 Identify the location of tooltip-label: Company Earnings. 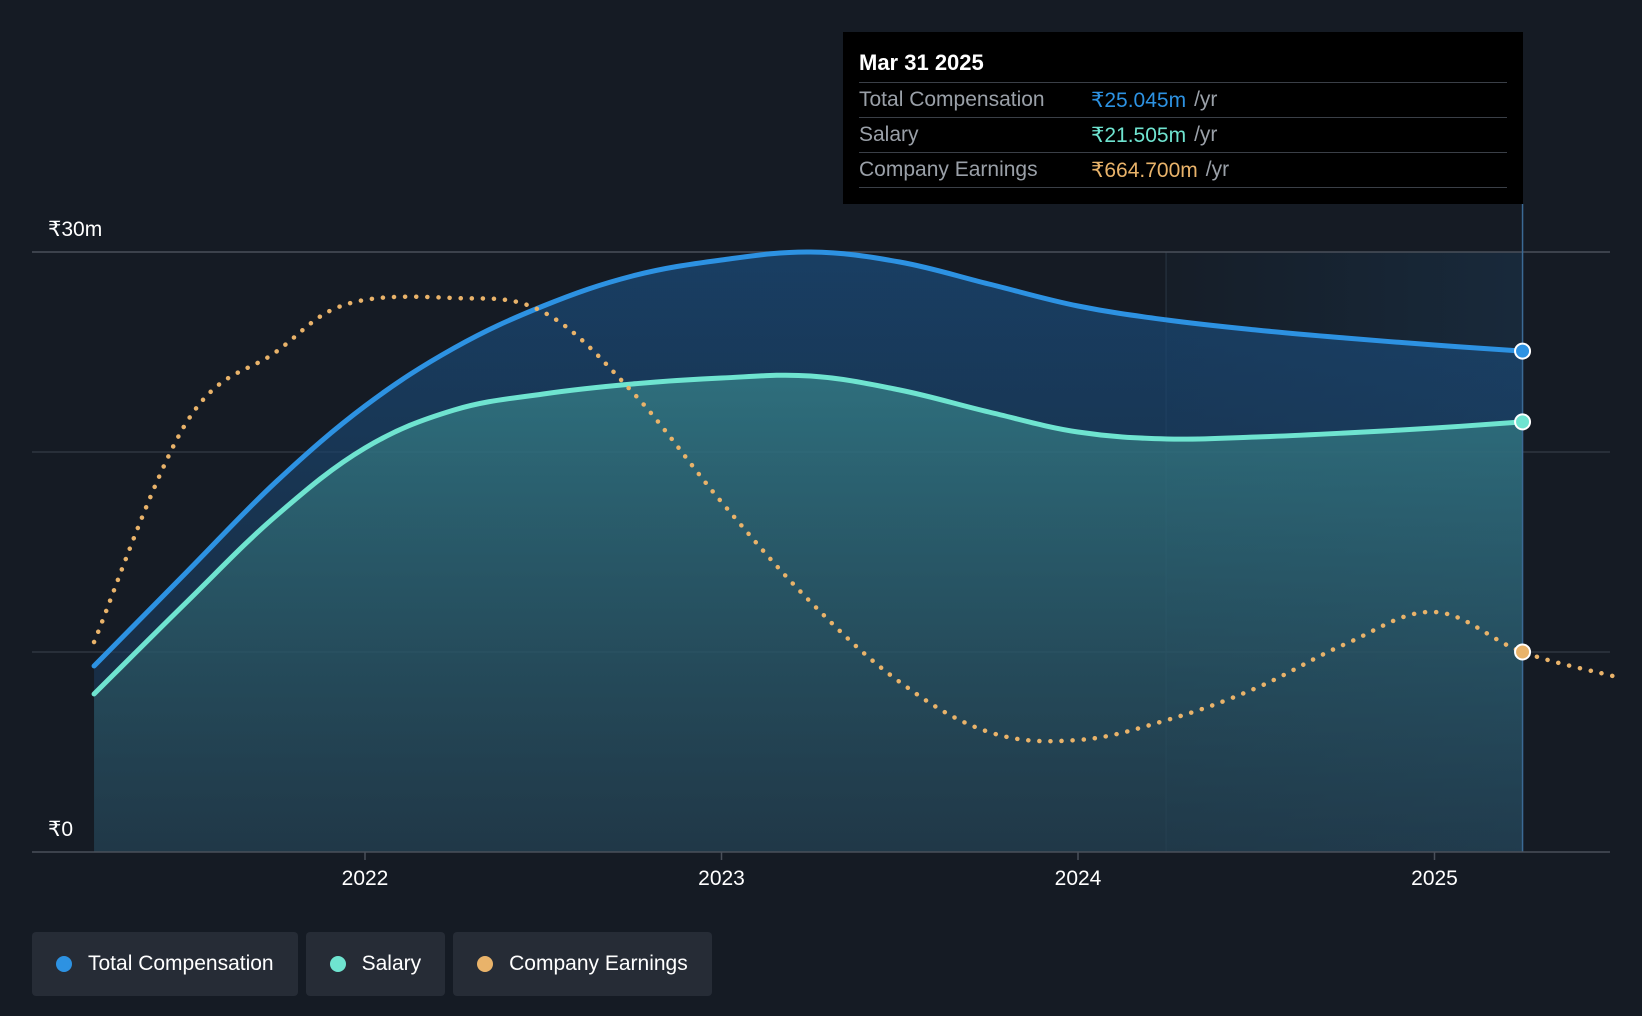
(948, 169).